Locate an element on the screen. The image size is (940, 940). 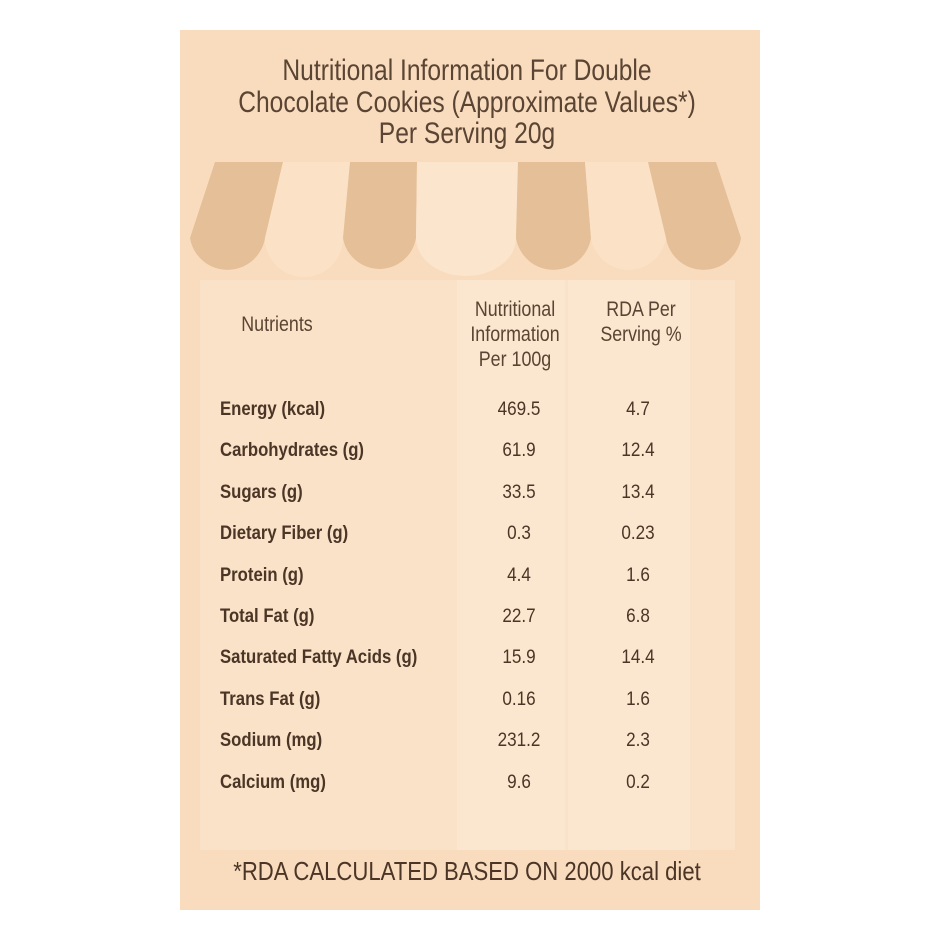
rda-value: 14.4 is located at coordinates (638, 658).